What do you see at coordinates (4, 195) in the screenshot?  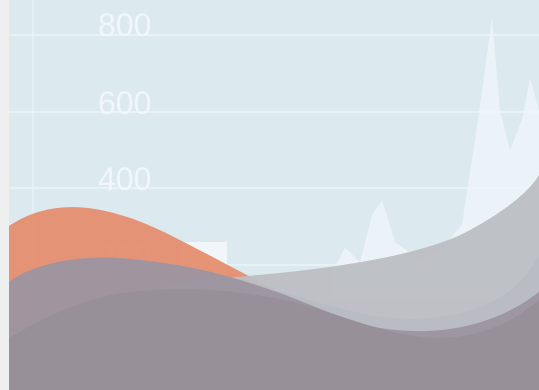 I see `left-edge-strip` at bounding box center [4, 195].